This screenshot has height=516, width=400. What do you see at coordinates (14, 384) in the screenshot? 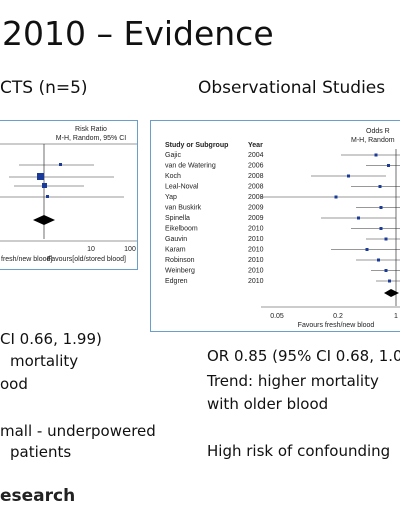
I see `bullet: ood` at bounding box center [14, 384].